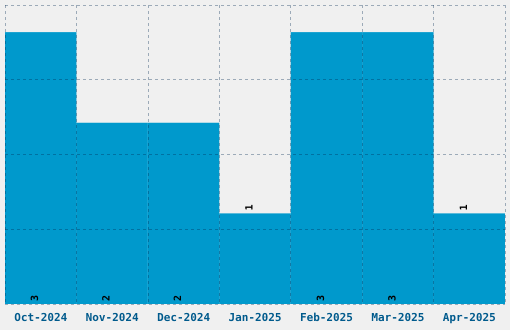 This screenshot has height=330, width=510. What do you see at coordinates (41, 317) in the screenshot?
I see `x-tick-label: Oct-2024` at bounding box center [41, 317].